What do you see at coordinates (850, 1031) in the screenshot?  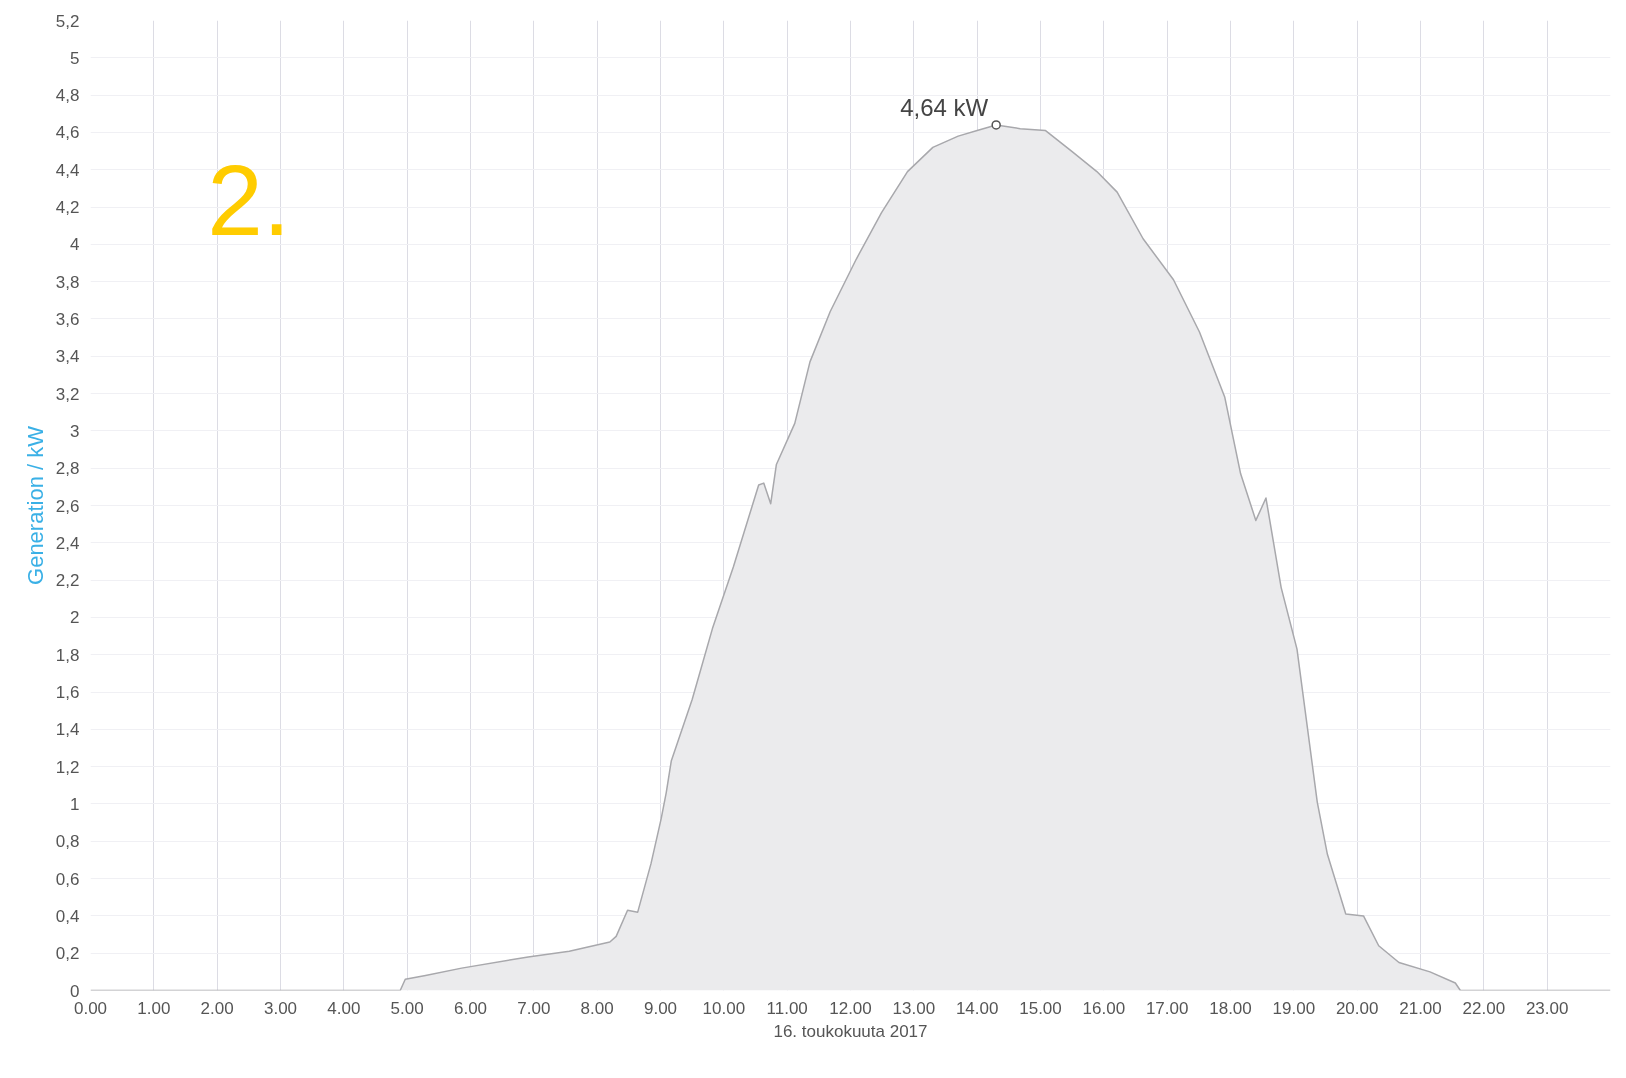 I see `x-axis-title: 16. toukokuuta 2017` at bounding box center [850, 1031].